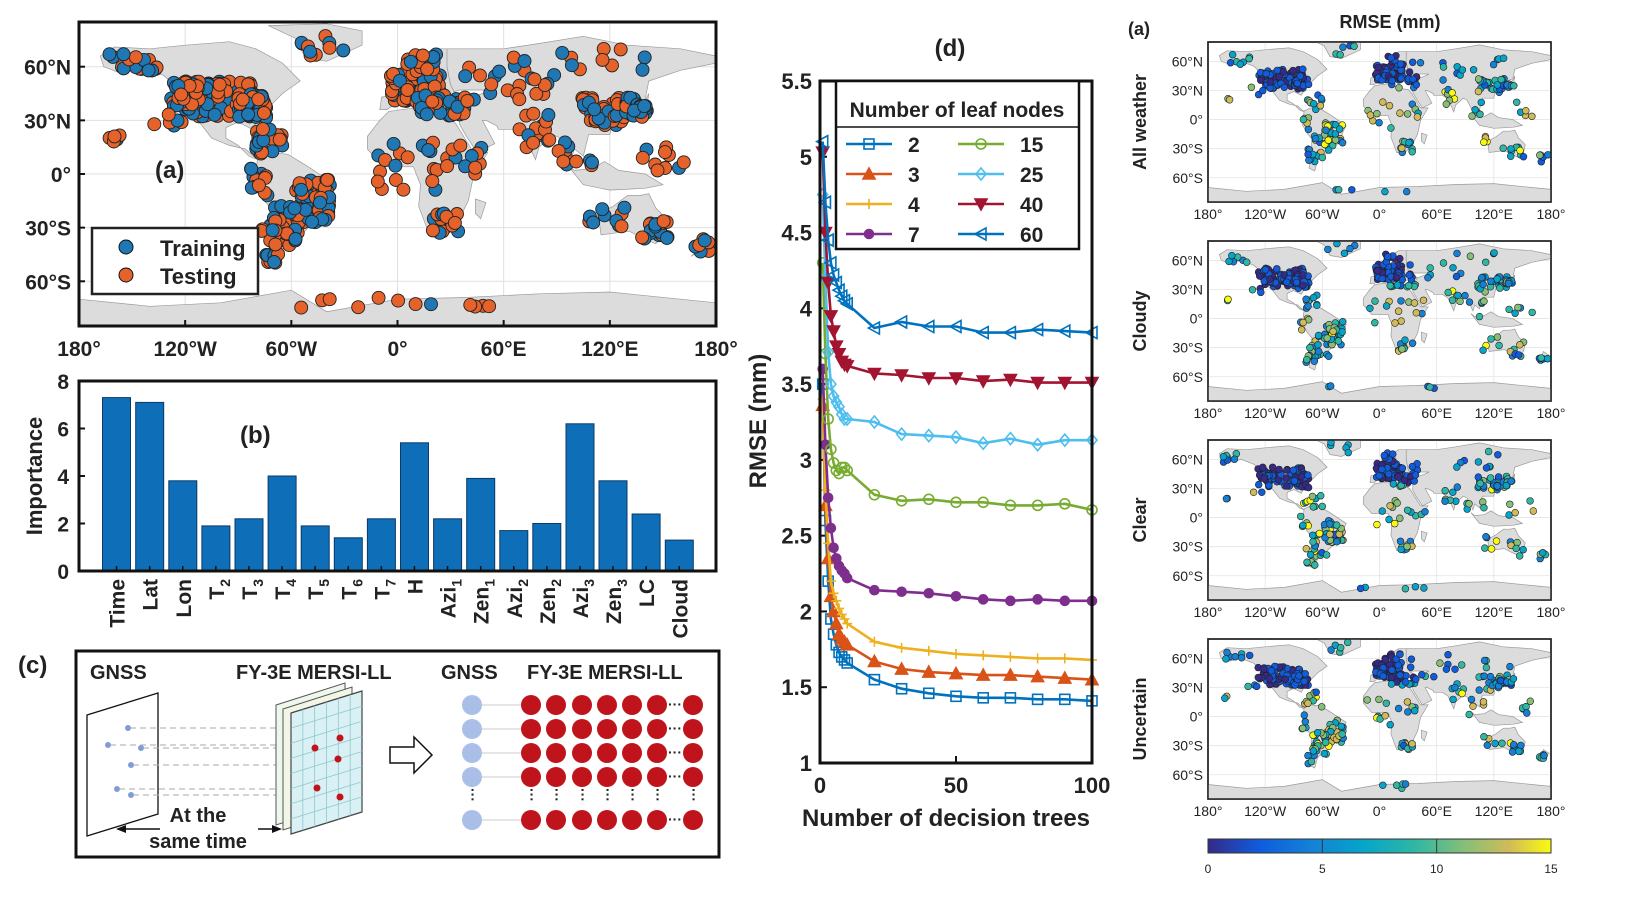 The width and height of the screenshot is (1647, 921). Describe the element at coordinates (122, 764) in the screenshot. I see `gnss-sheet` at that location.